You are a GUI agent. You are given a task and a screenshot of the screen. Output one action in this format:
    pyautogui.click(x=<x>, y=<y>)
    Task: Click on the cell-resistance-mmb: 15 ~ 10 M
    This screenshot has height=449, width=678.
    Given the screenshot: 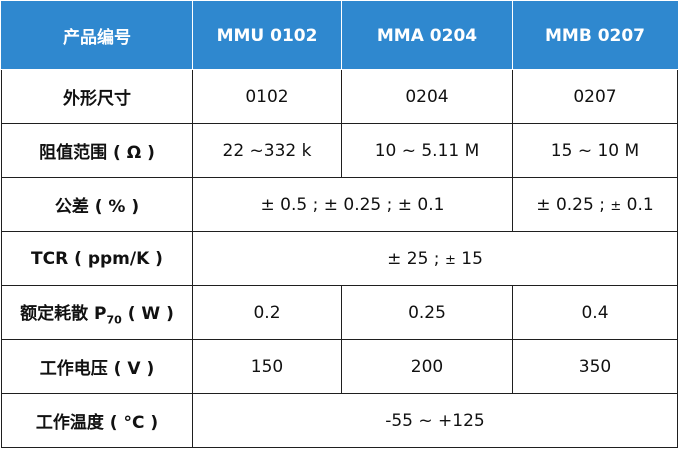 What is the action you would take?
    pyautogui.click(x=595, y=150)
    